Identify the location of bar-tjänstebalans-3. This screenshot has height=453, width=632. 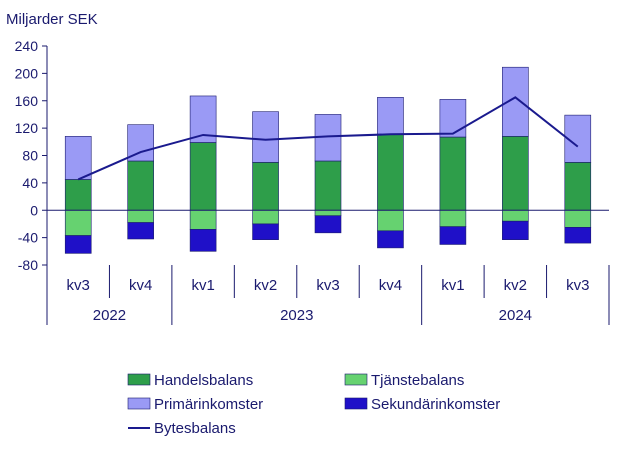
(265, 217).